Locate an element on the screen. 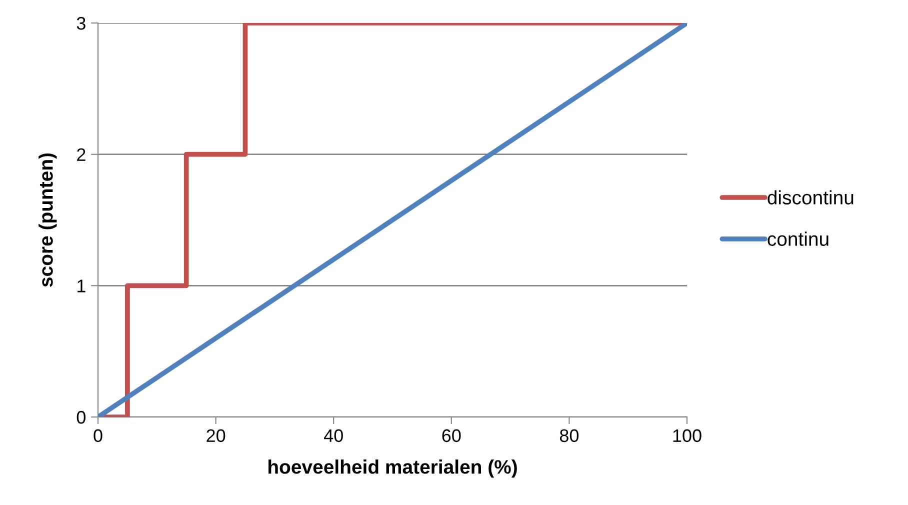  y-tick-label: 2 is located at coordinates (81, 154).